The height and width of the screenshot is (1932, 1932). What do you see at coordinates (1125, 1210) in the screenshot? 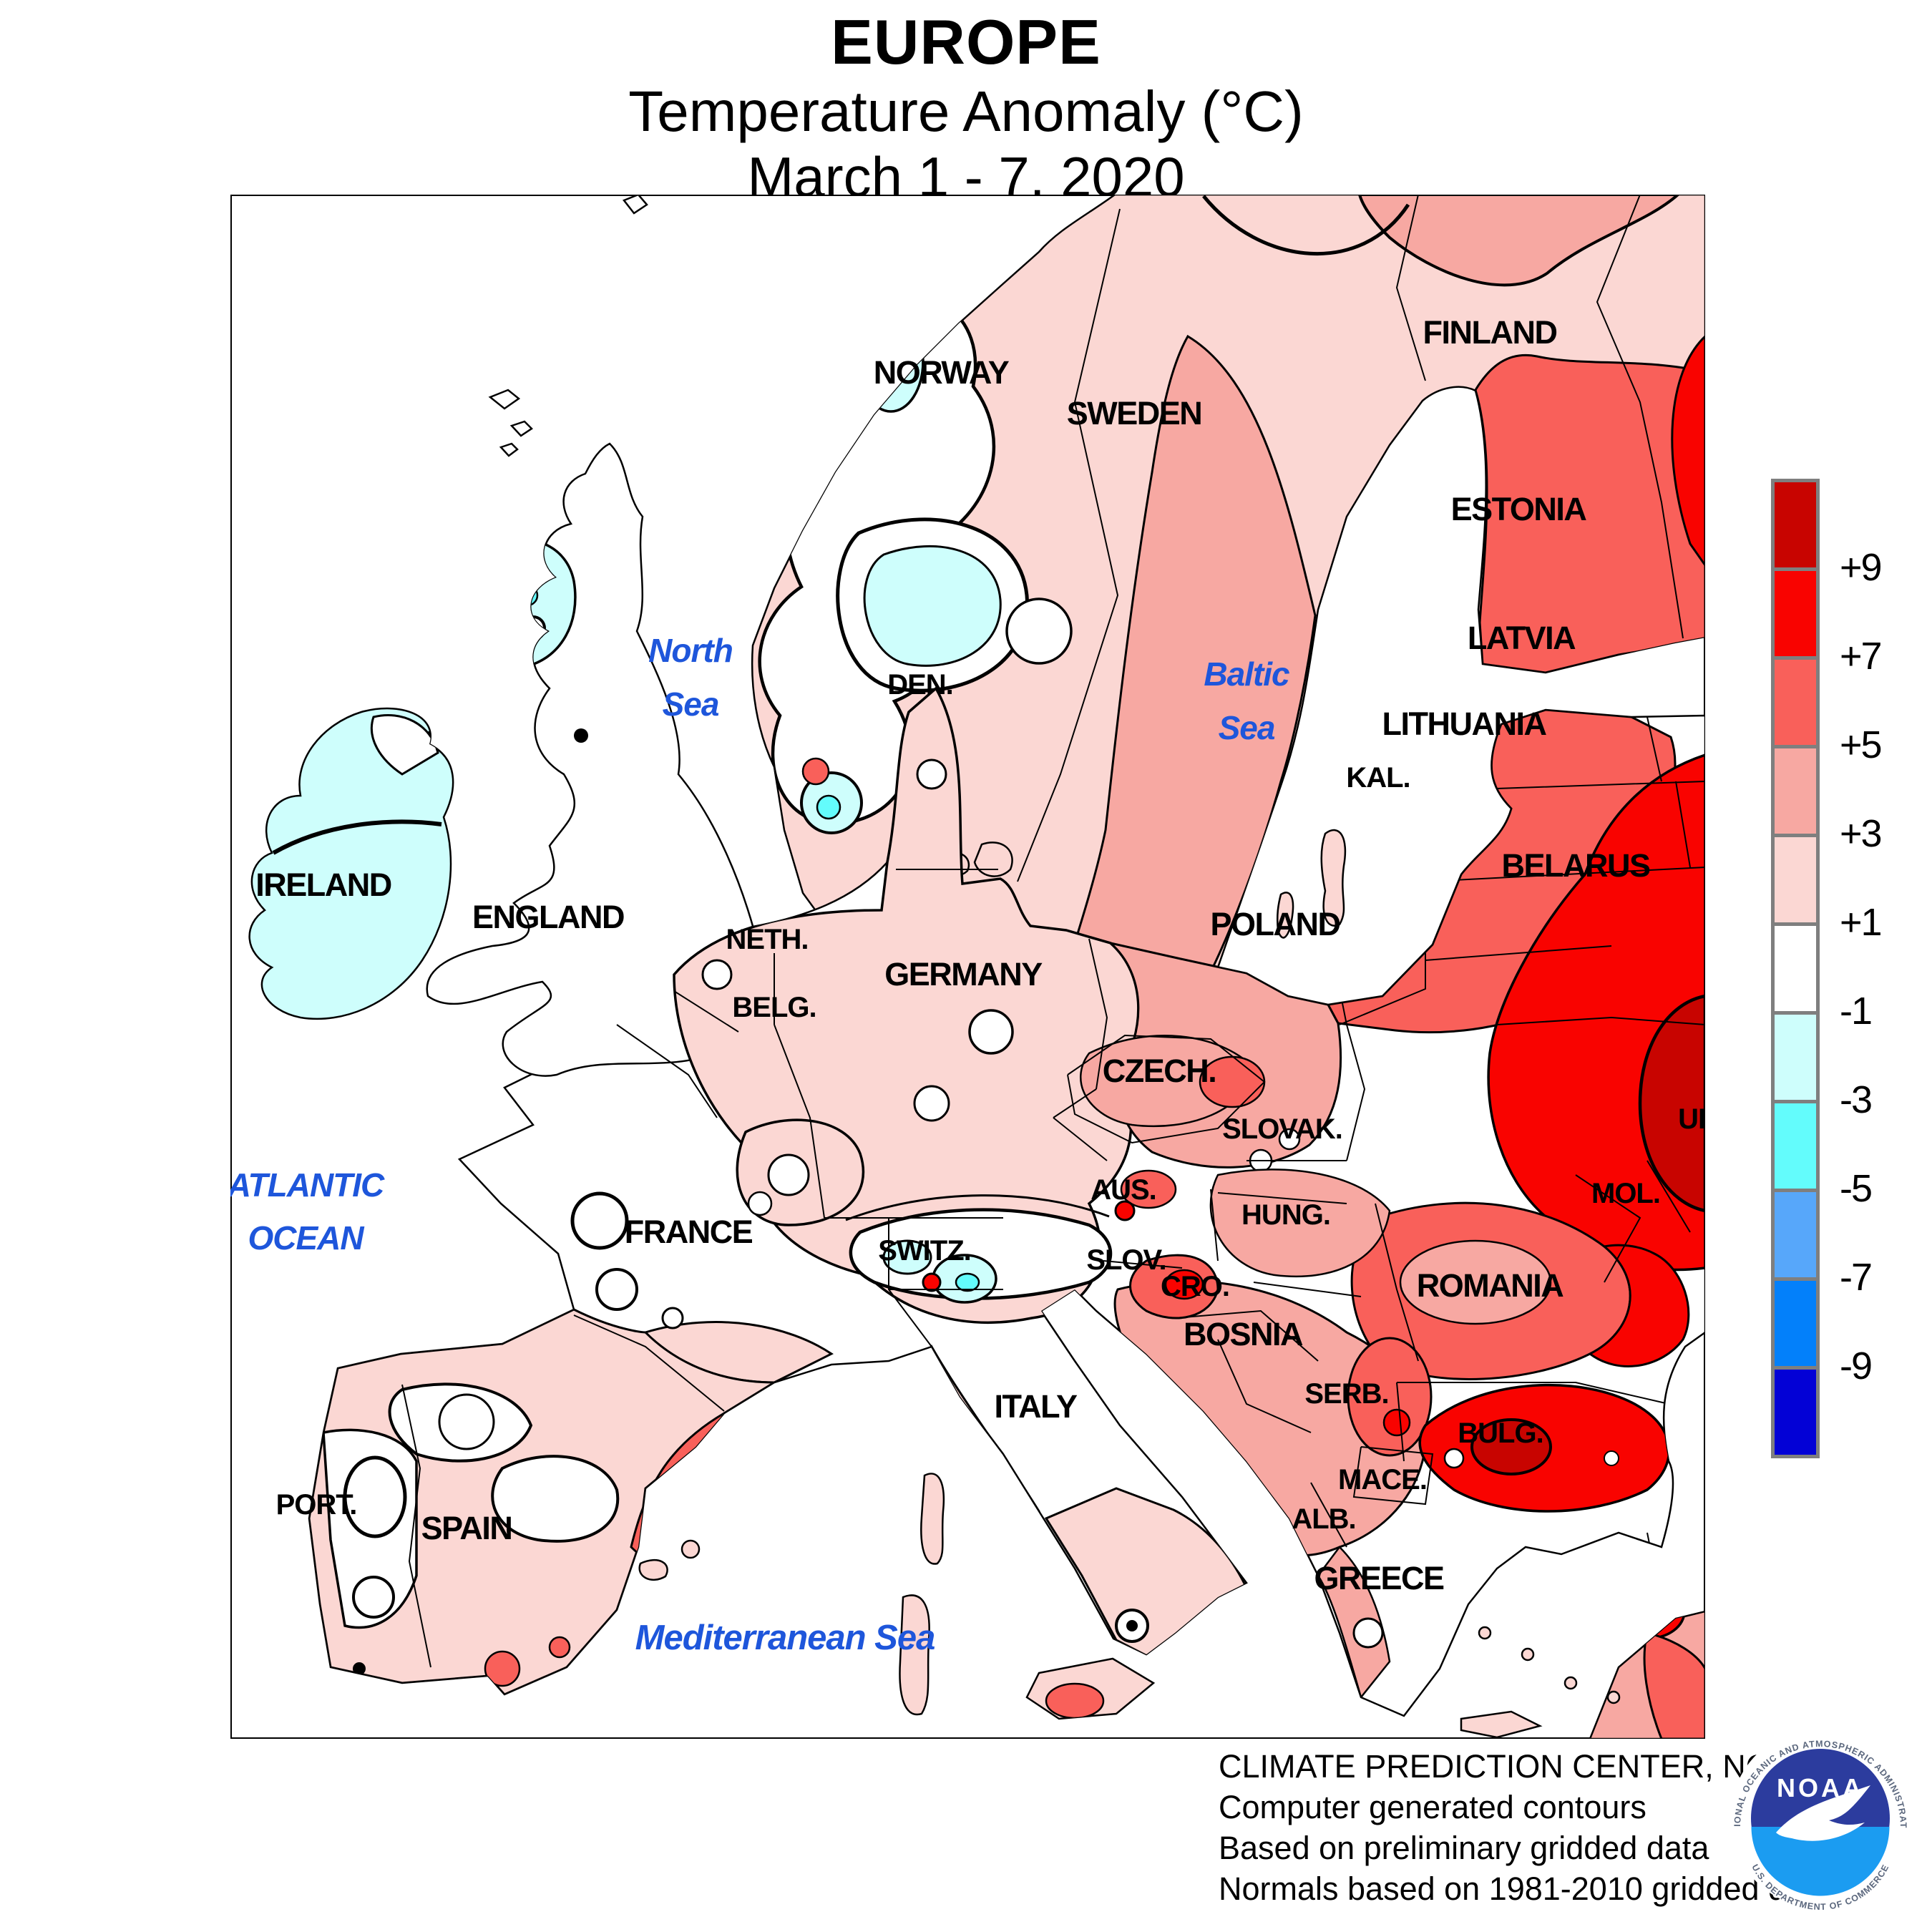
I see `spot-austria-plus7` at bounding box center [1125, 1210].